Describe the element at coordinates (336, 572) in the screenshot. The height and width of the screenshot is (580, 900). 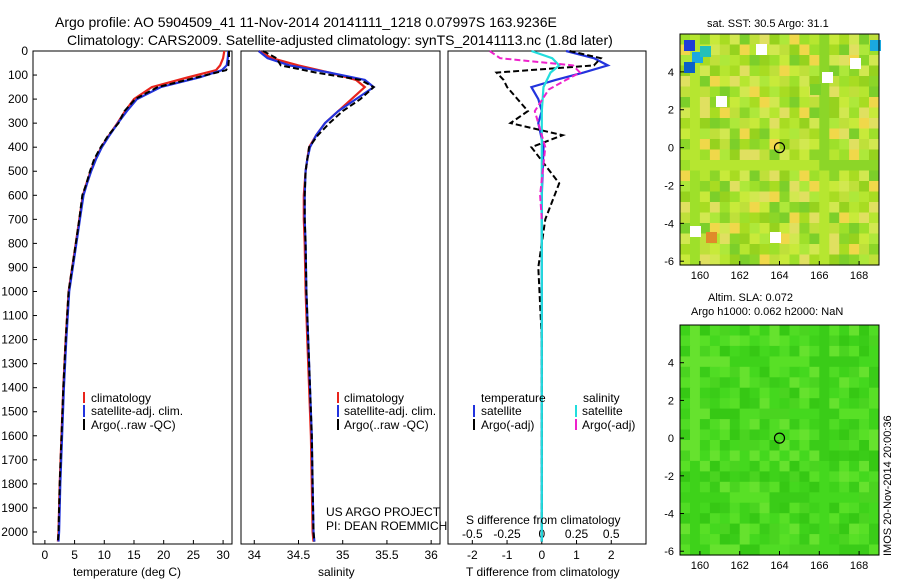
I see `salinity-xlabel: salinity` at that location.